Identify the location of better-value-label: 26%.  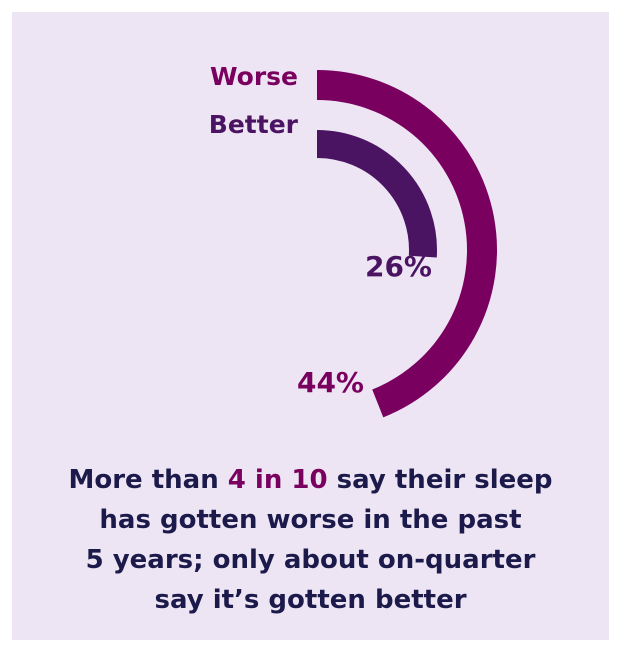
(398, 266).